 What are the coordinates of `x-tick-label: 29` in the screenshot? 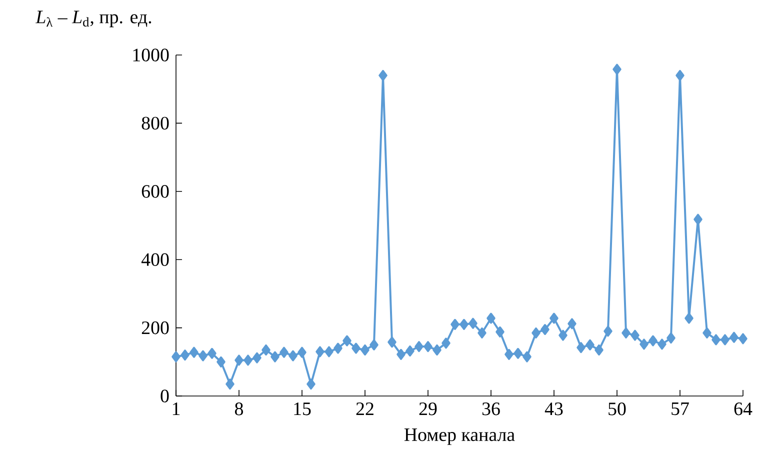 It's located at (428, 409).